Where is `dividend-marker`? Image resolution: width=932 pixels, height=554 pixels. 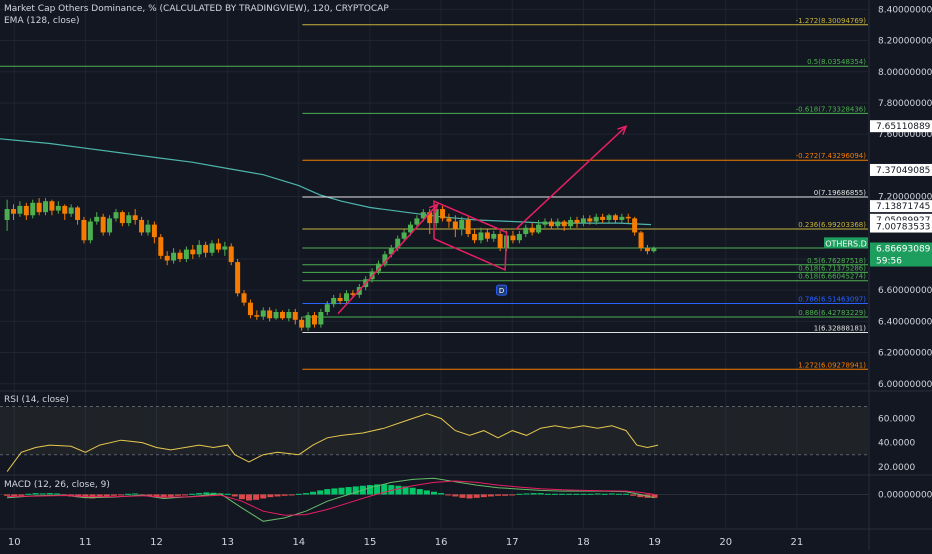 dividend-marker is located at coordinates (502, 290).